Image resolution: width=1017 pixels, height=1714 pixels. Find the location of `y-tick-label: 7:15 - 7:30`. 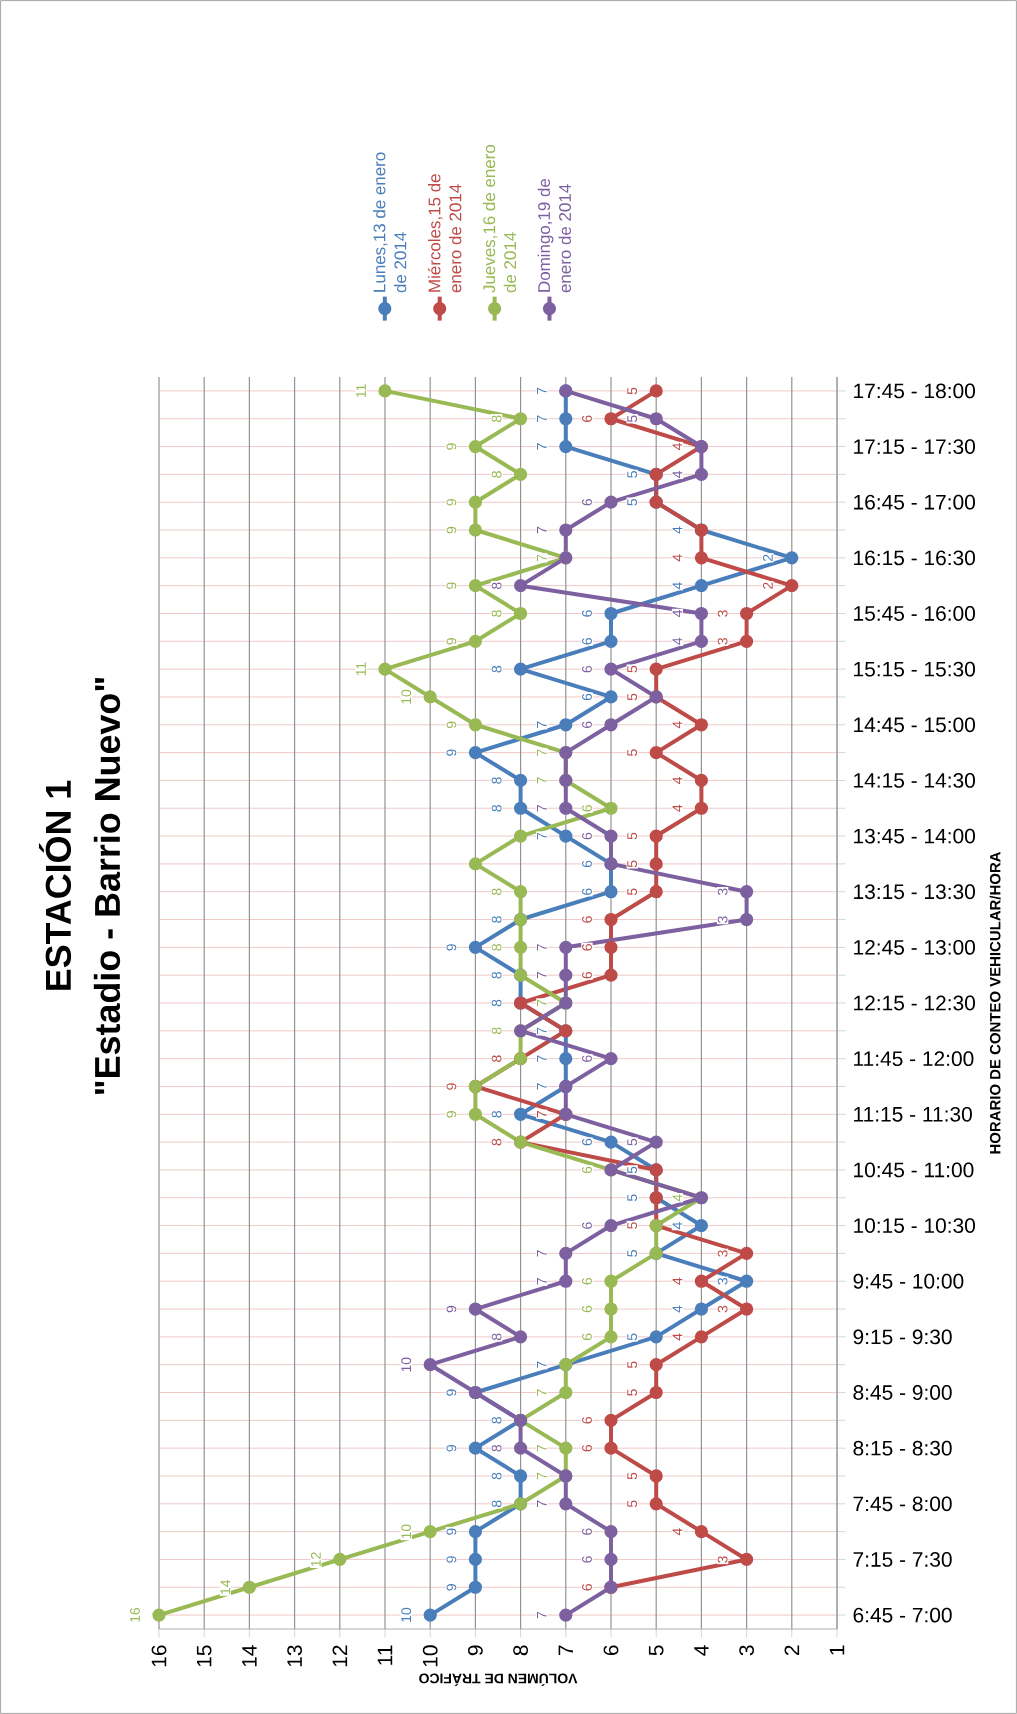

y-tick-label: 7:15 - 7:30 is located at coordinates (902, 1559).